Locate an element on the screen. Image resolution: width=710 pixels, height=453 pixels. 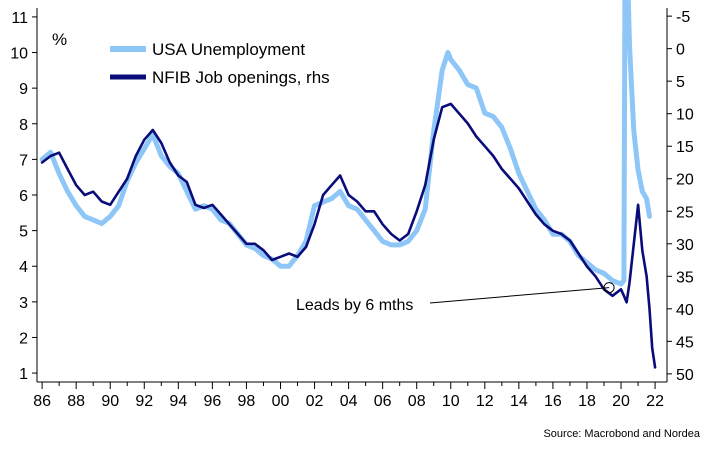
y-left-tick-label: 3 is located at coordinates (23, 303).